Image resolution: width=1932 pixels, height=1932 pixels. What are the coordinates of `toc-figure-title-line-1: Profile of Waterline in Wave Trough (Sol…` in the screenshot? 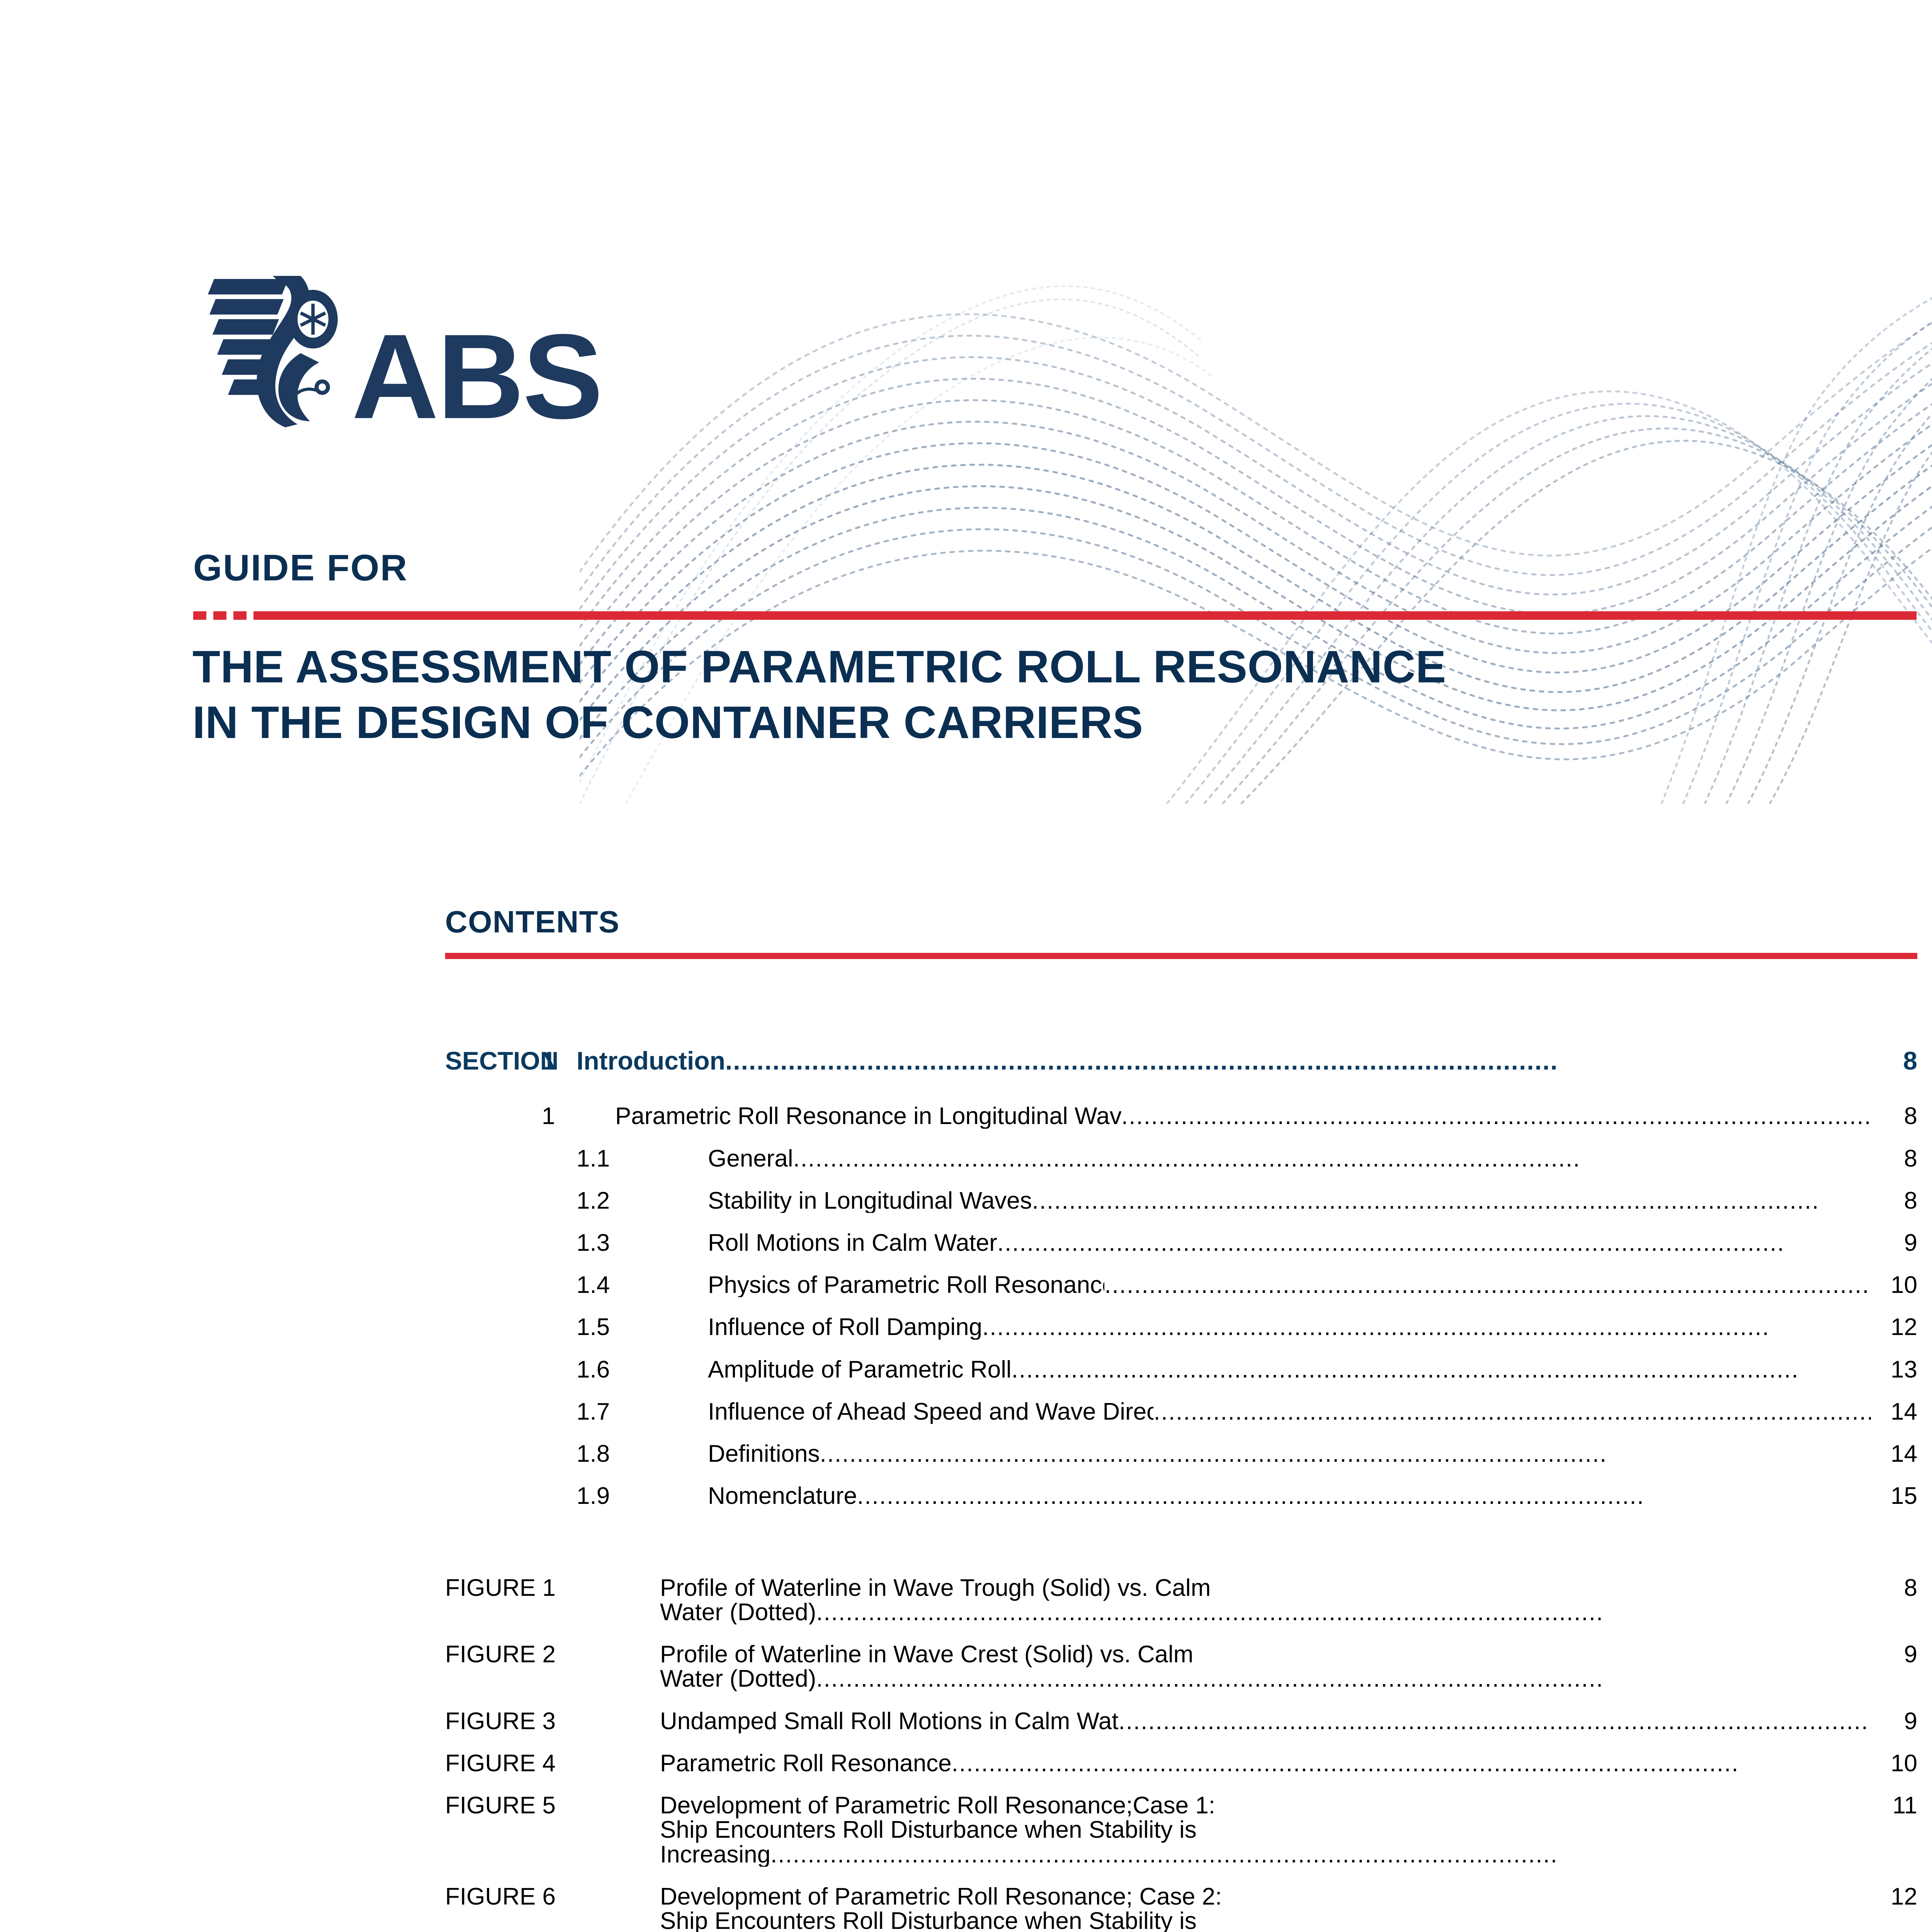 It's located at (935, 1587).